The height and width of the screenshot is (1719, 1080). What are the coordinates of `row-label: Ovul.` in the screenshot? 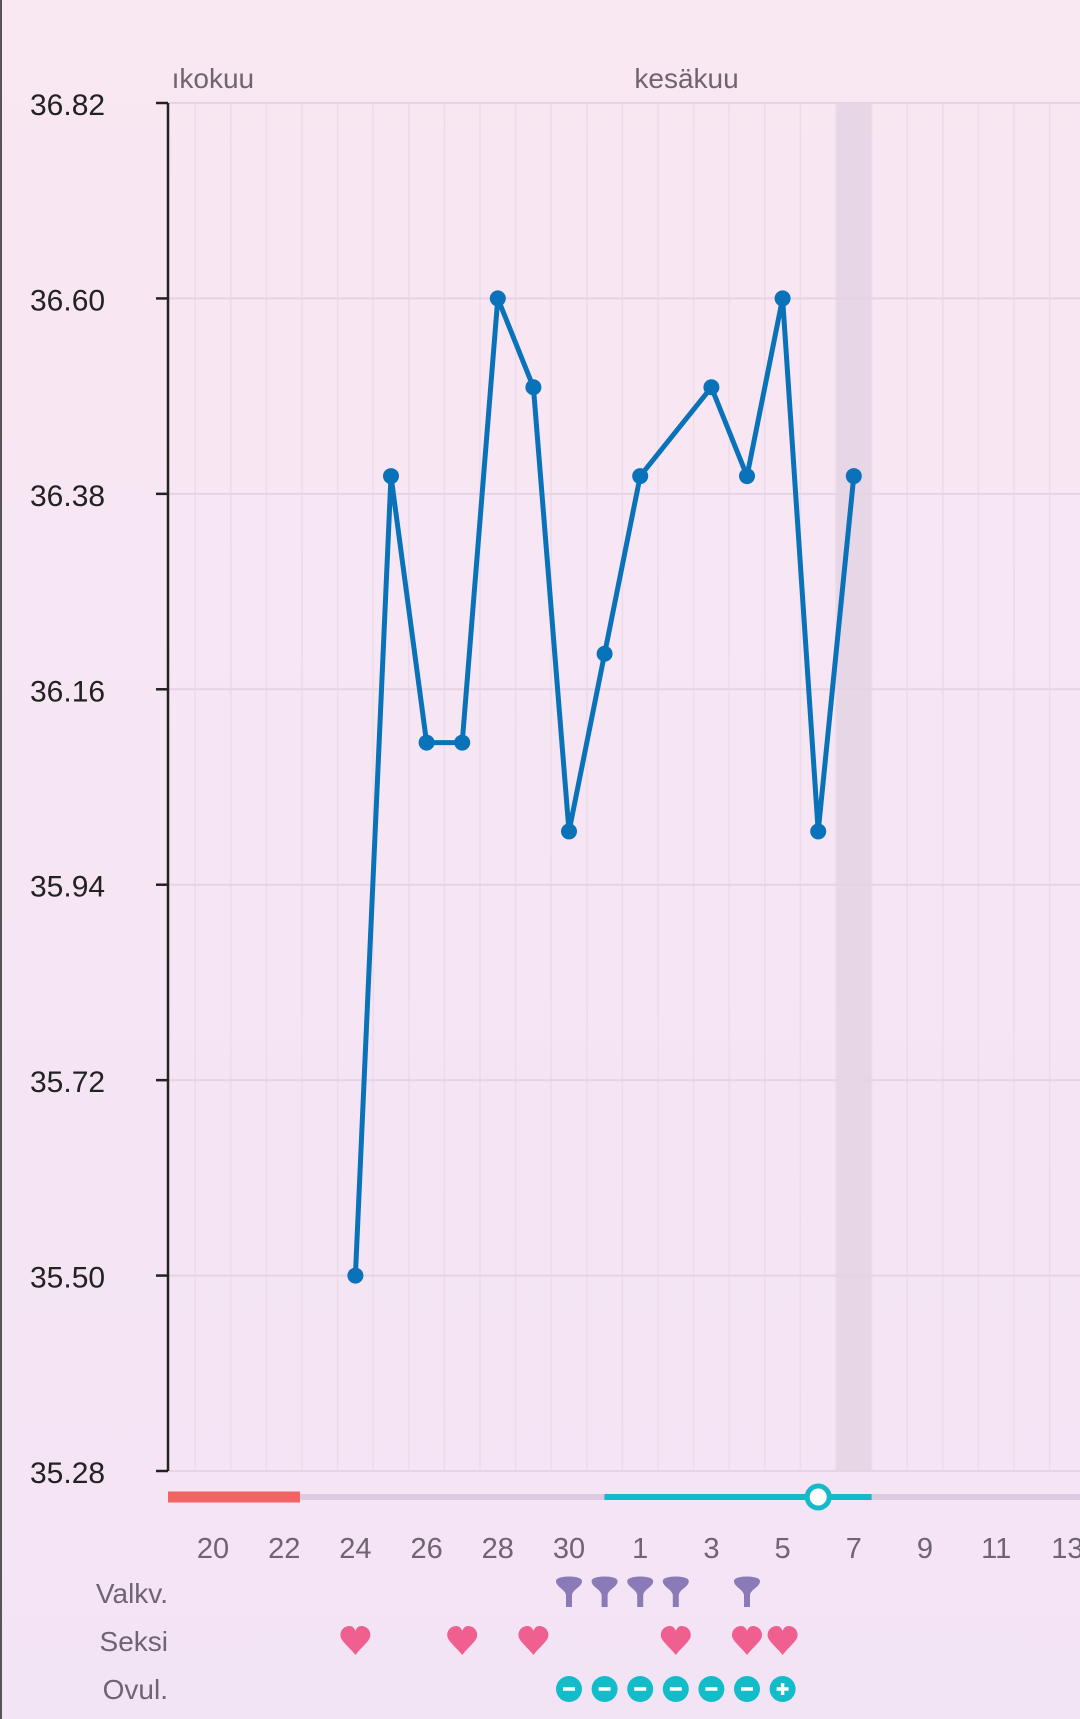 It's located at (135, 1689).